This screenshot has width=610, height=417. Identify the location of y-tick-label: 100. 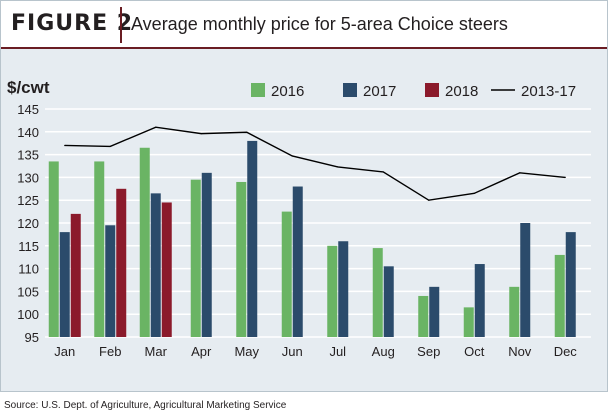
(28, 314).